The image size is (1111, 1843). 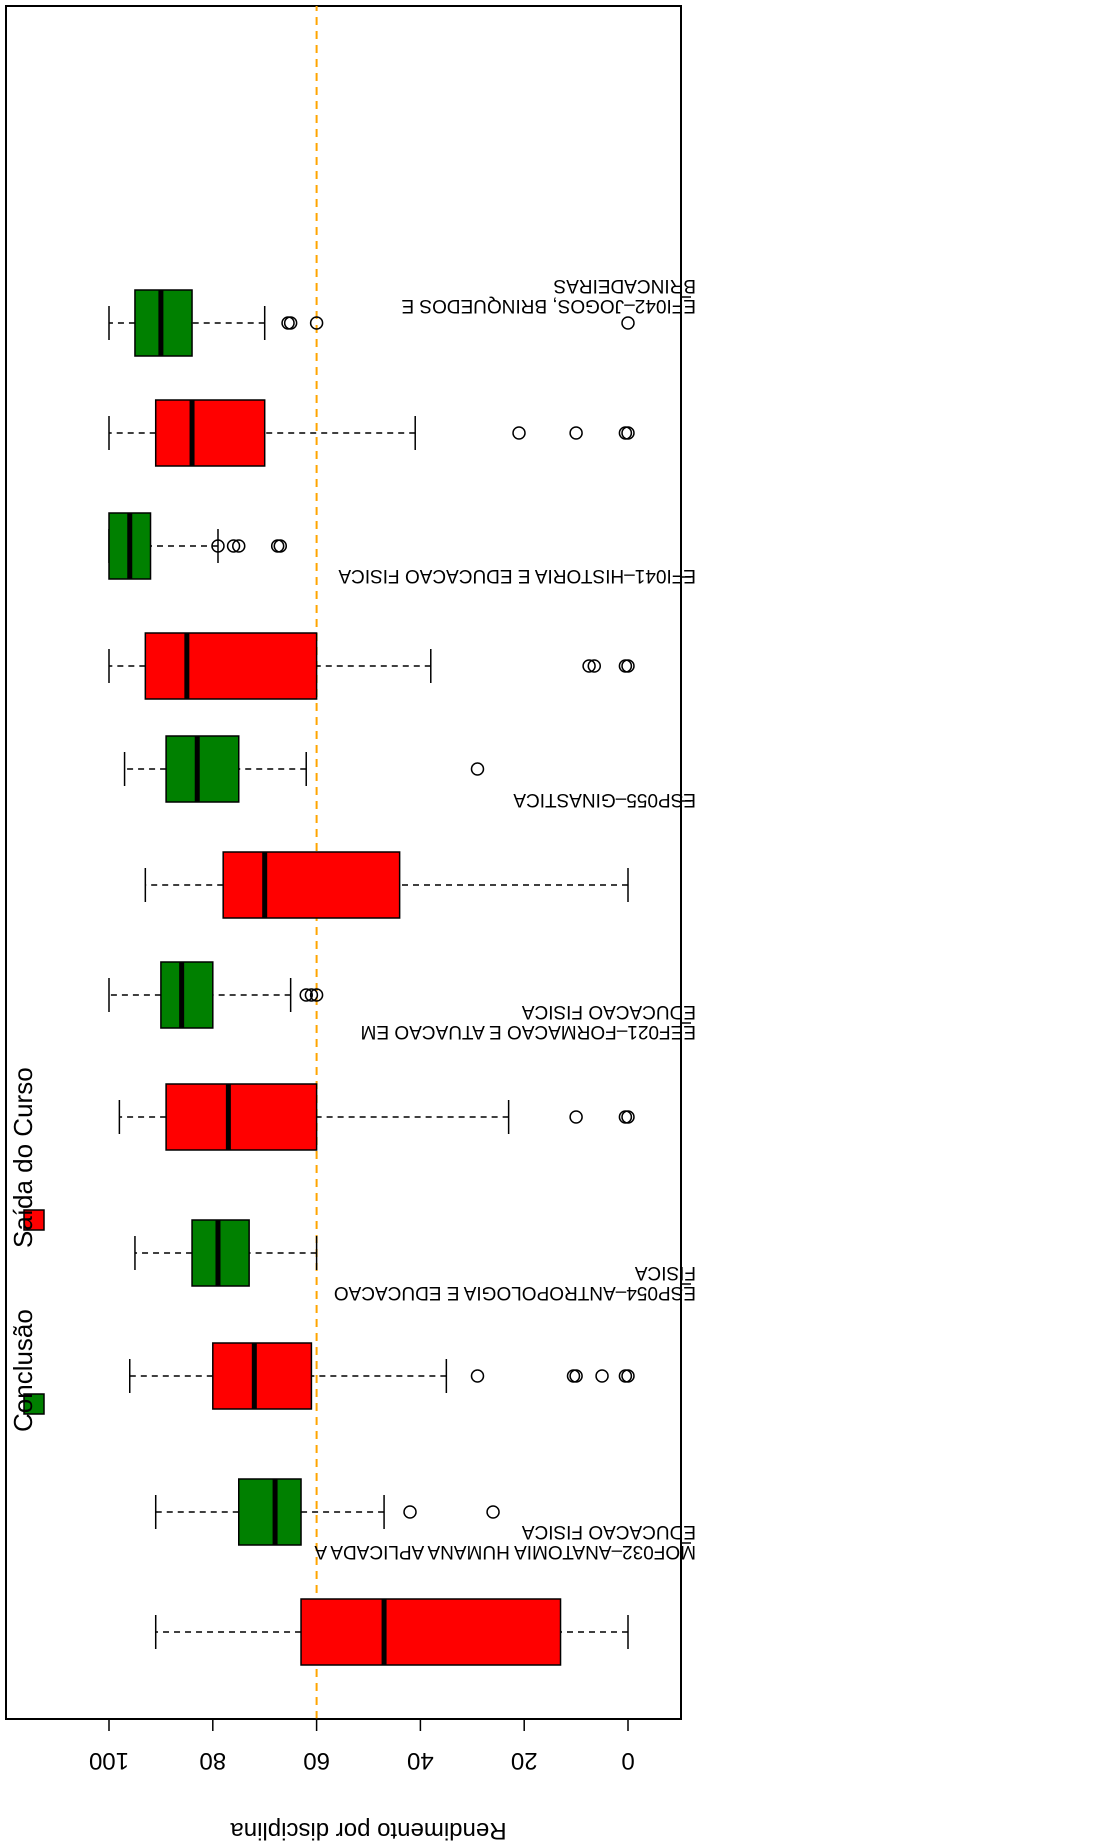 What do you see at coordinates (528, 1031) in the screenshot?
I see `category-label: EEF021–FORMACAO E ATUACAO EM` at bounding box center [528, 1031].